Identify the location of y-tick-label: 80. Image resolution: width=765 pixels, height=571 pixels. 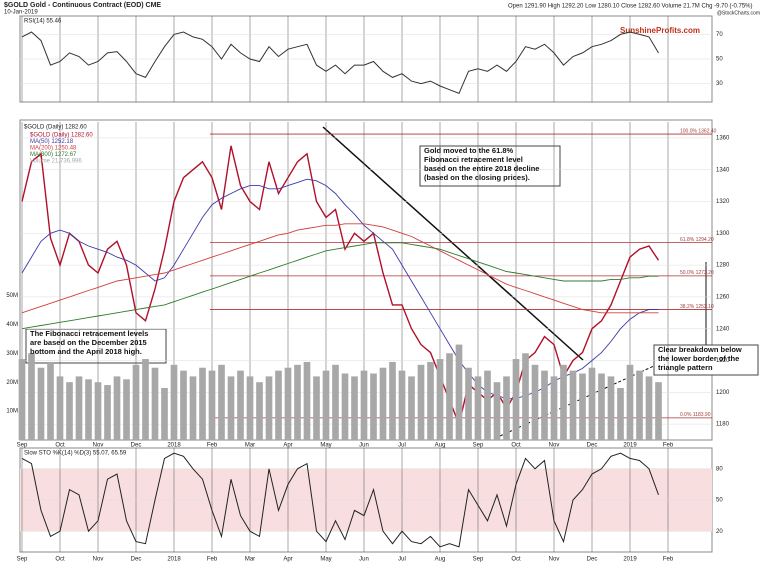
(719, 469).